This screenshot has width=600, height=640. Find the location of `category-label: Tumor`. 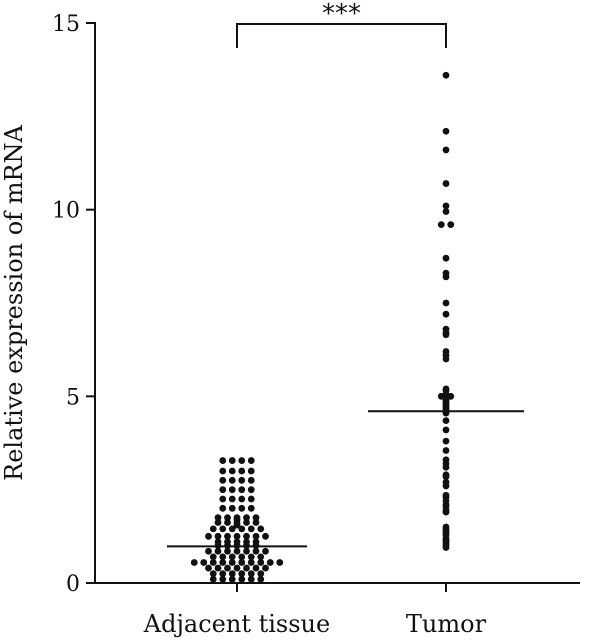

category-label: Tumor is located at coordinates (446, 624).